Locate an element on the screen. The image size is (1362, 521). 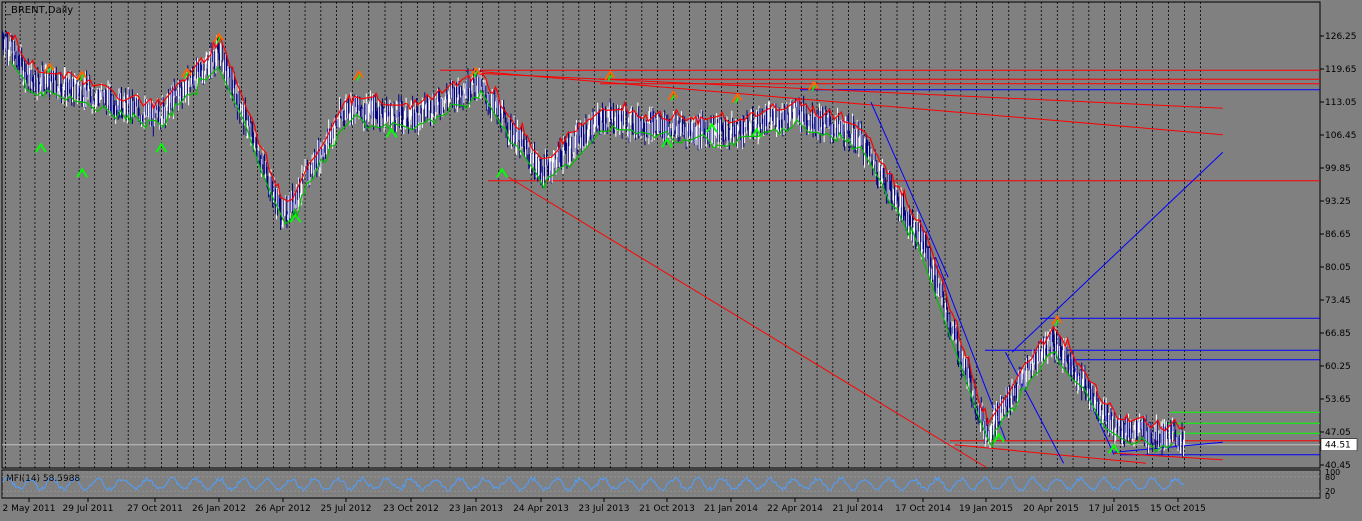
x-tick-label: 26 Jan 2012 is located at coordinates (219, 509).